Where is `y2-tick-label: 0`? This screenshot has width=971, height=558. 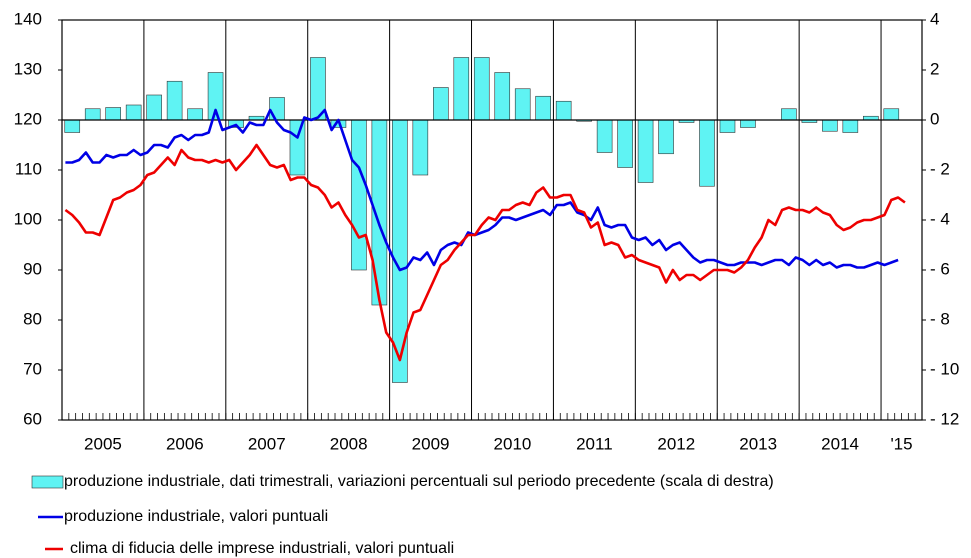
y2-tick-label: 0 is located at coordinates (934, 118).